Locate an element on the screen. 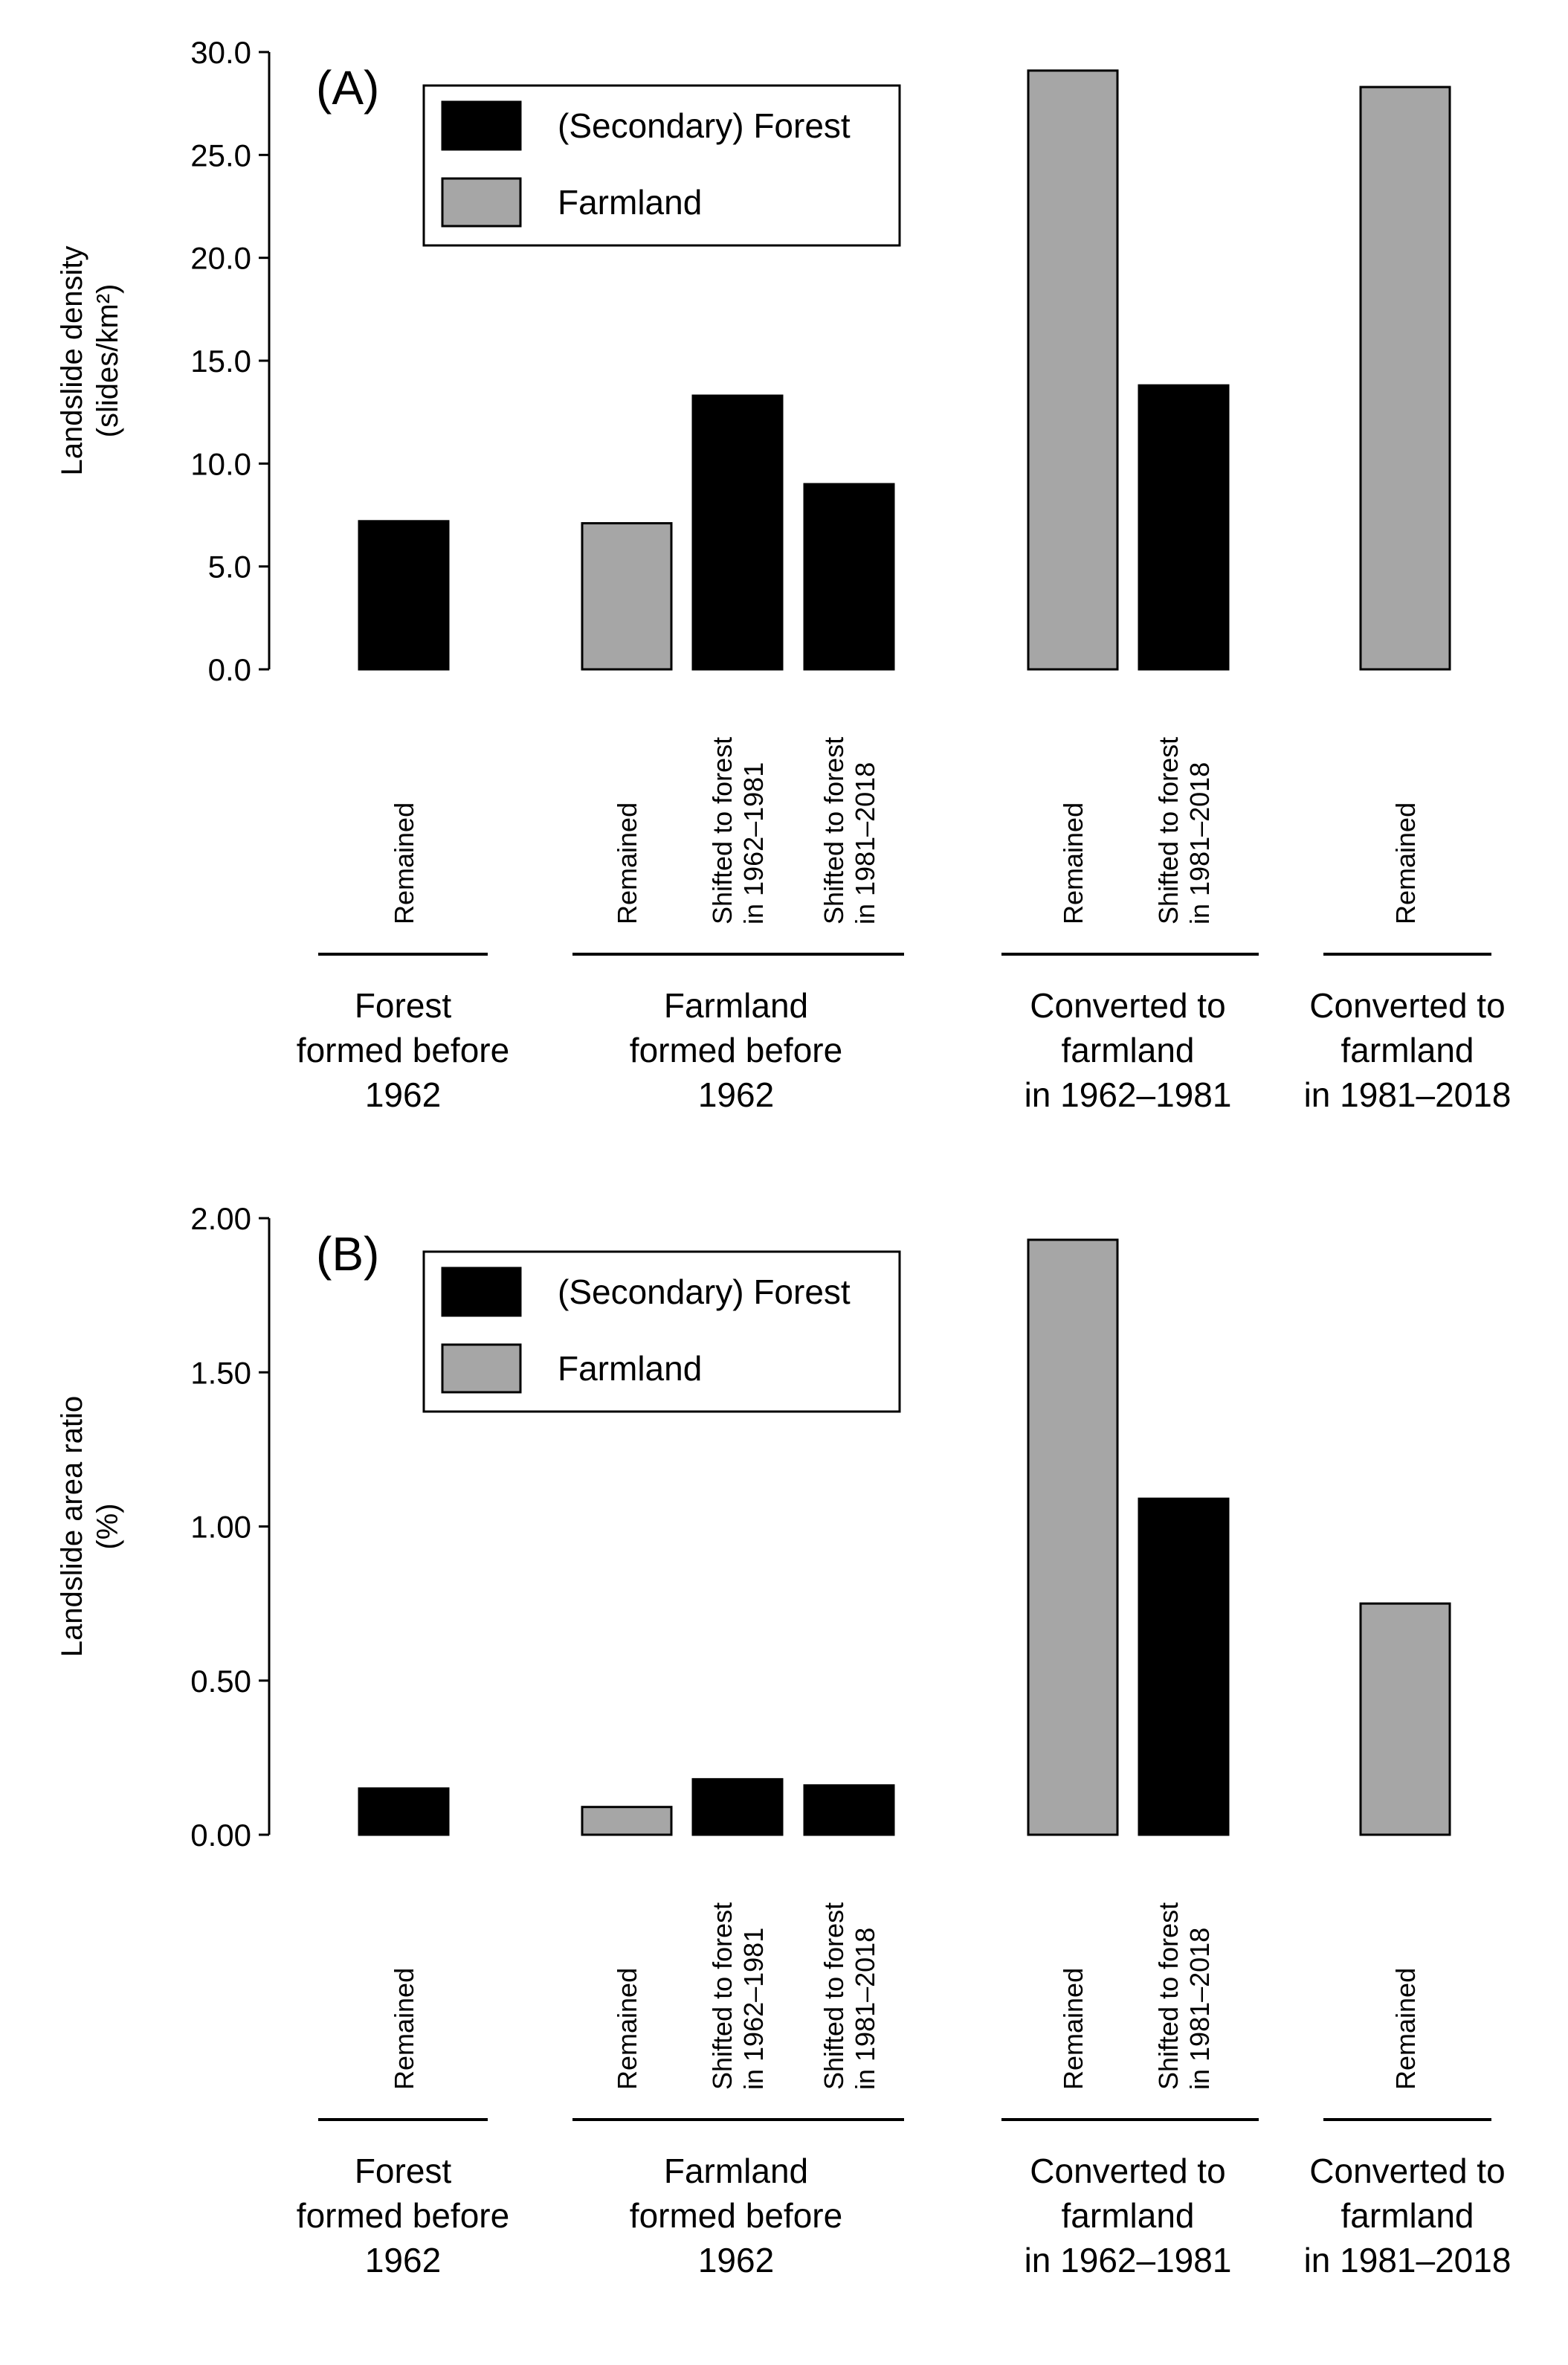 This screenshot has width=1568, height=2365. y-tick-label: 30.0 is located at coordinates (220, 52).